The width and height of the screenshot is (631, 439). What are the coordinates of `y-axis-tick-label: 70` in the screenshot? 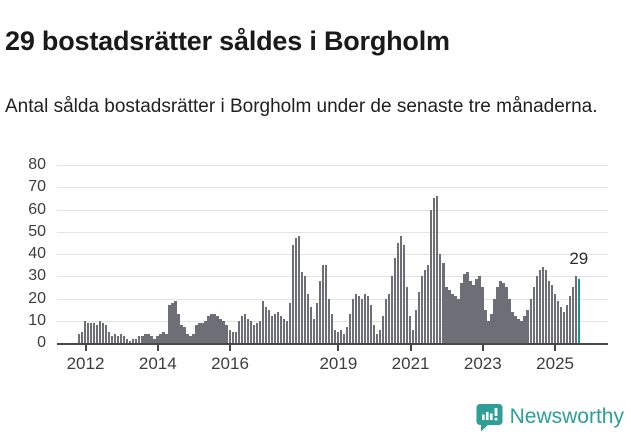 It's located at (37, 187).